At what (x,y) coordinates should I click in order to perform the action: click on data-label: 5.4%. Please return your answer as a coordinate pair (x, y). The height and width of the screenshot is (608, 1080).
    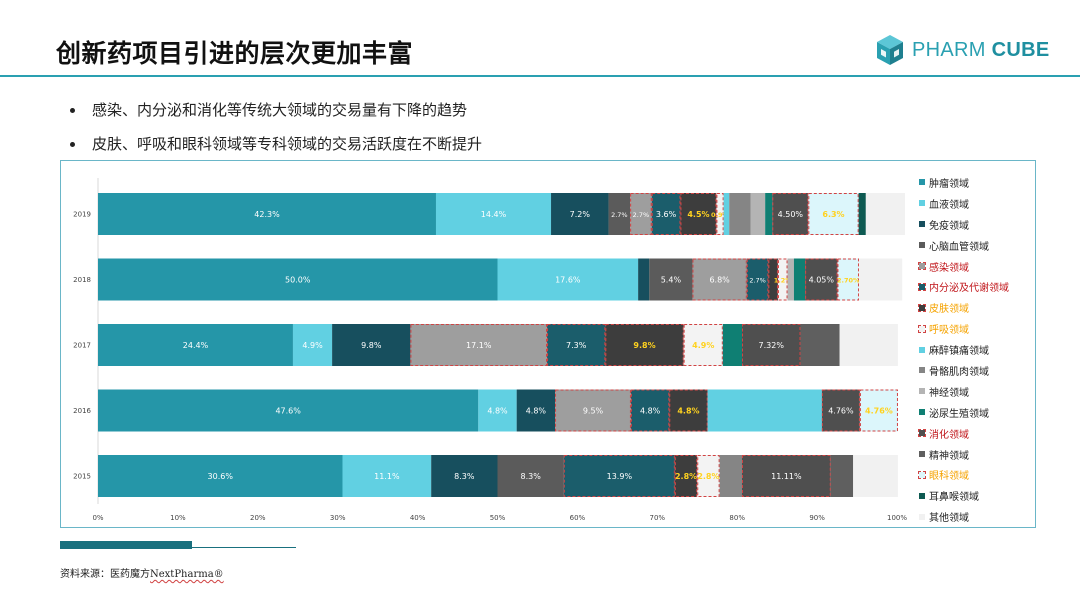
    Looking at the image, I should click on (671, 280).